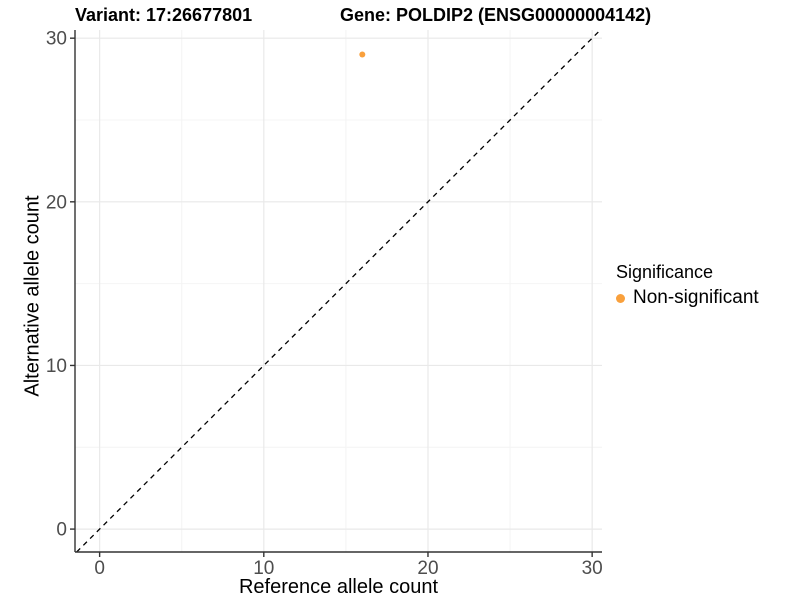 This screenshot has width=800, height=600. I want to click on y-tick-label: 30, so click(56, 39).